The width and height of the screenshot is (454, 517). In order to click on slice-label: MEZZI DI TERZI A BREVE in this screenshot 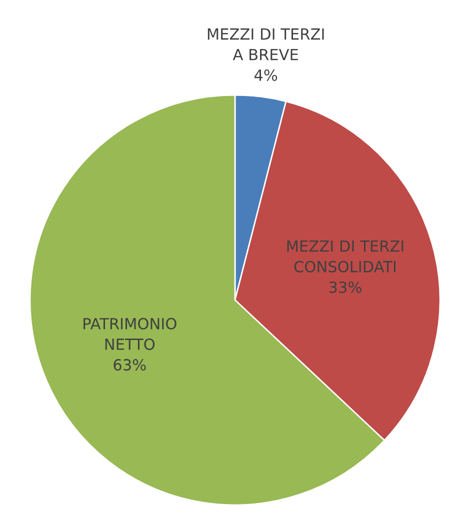, I will do `click(266, 44)`.